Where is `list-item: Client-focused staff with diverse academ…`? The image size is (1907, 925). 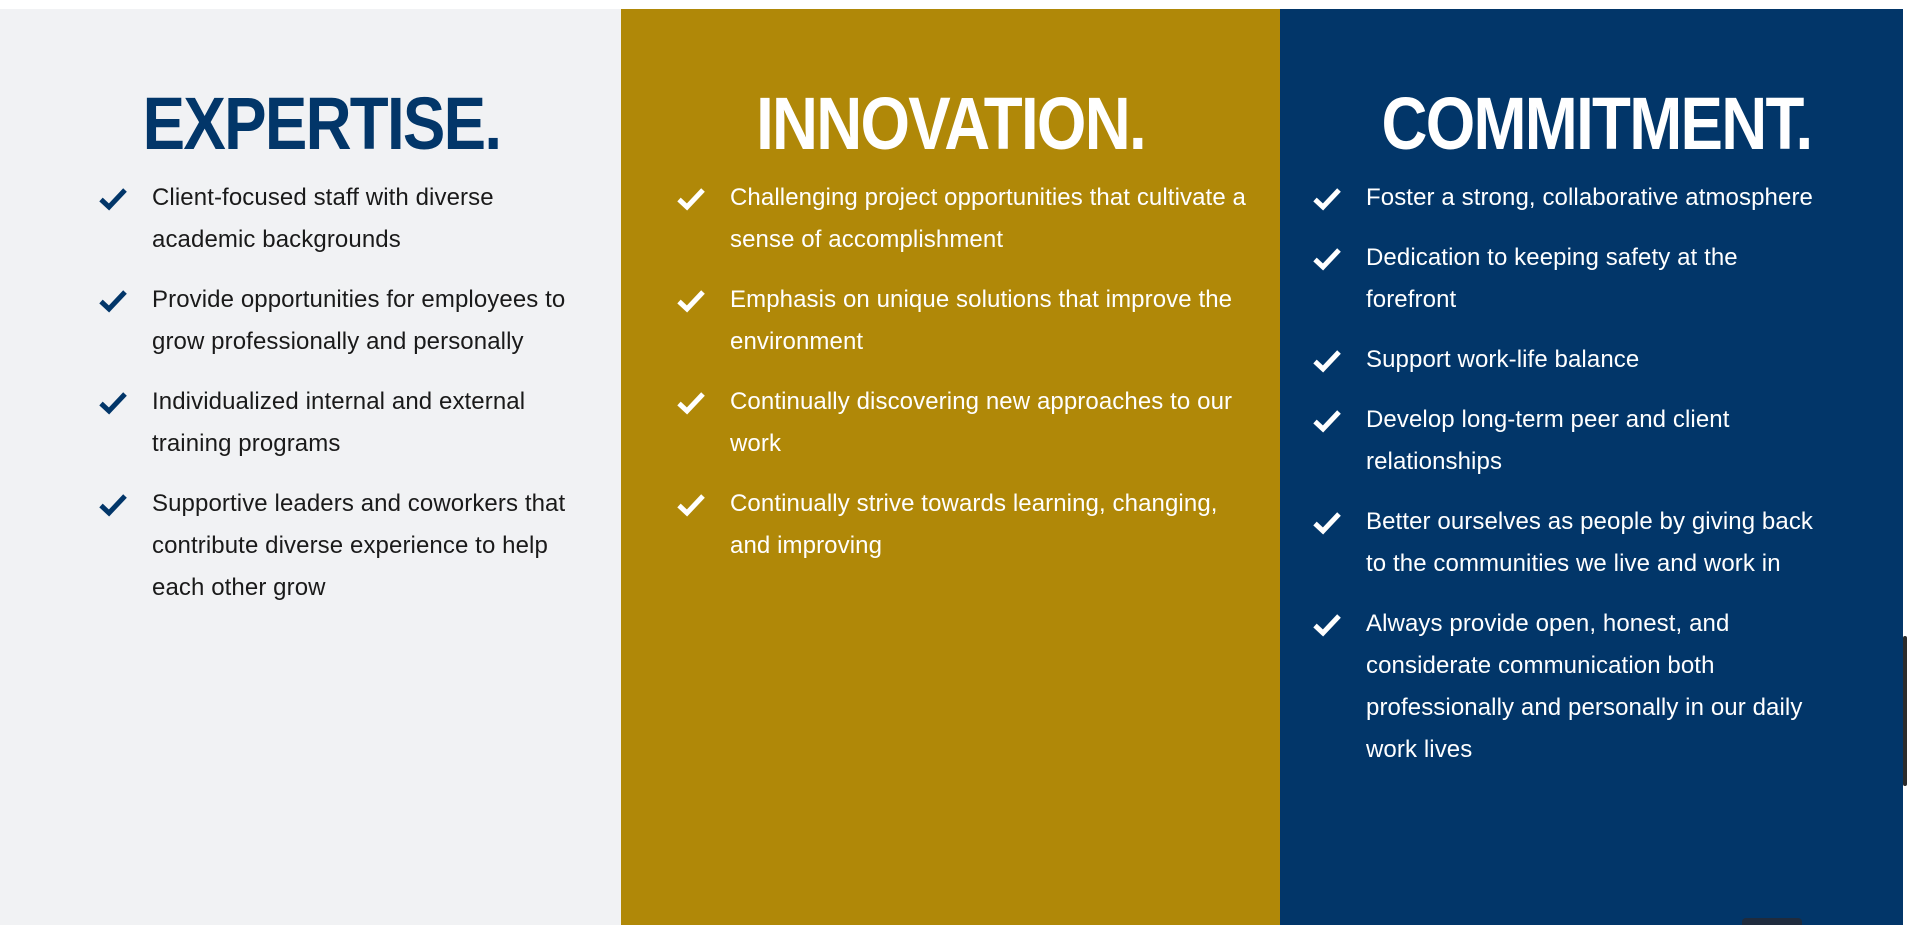 list-item: Client-focused staff with diverse academ… is located at coordinates (349, 219).